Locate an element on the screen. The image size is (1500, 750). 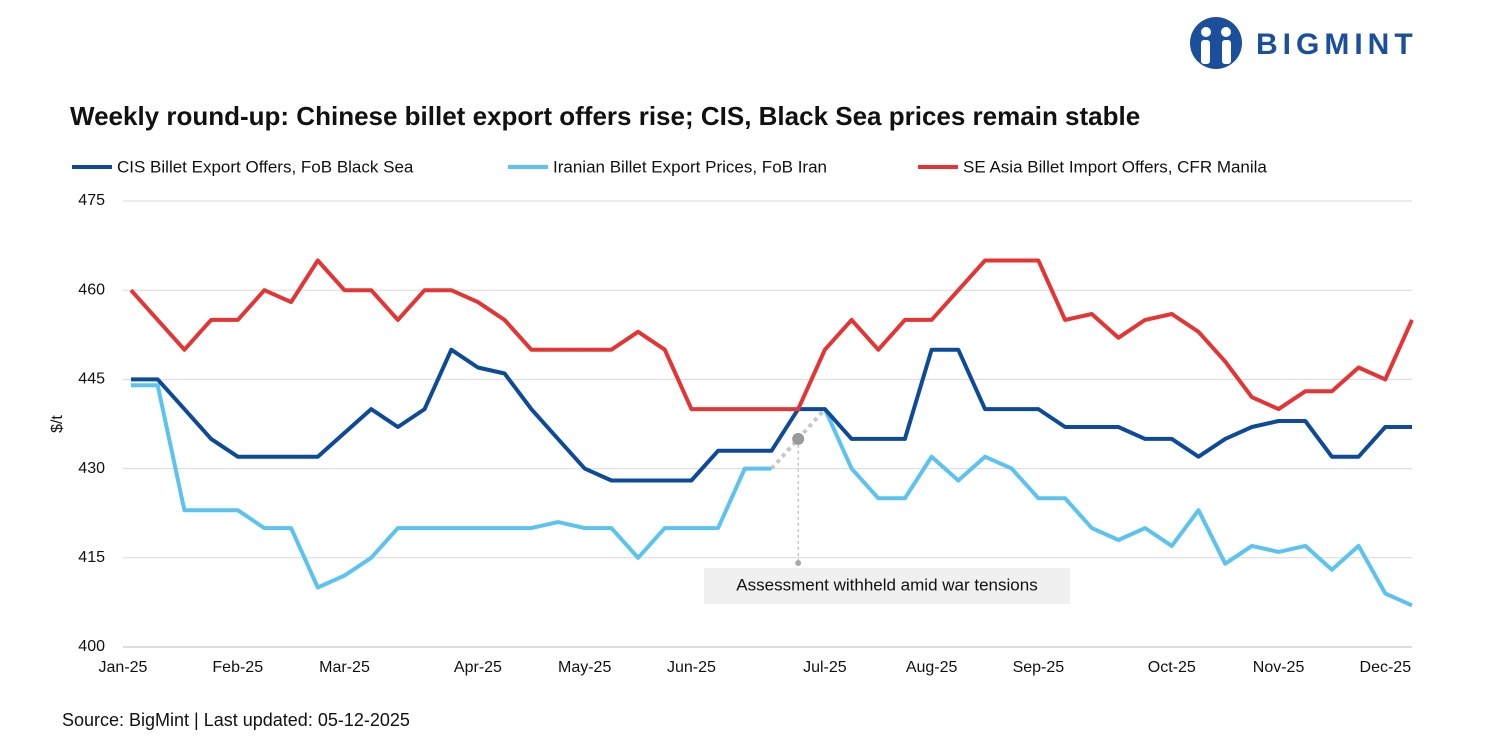
y-tick-label: 445 is located at coordinates (91, 379).